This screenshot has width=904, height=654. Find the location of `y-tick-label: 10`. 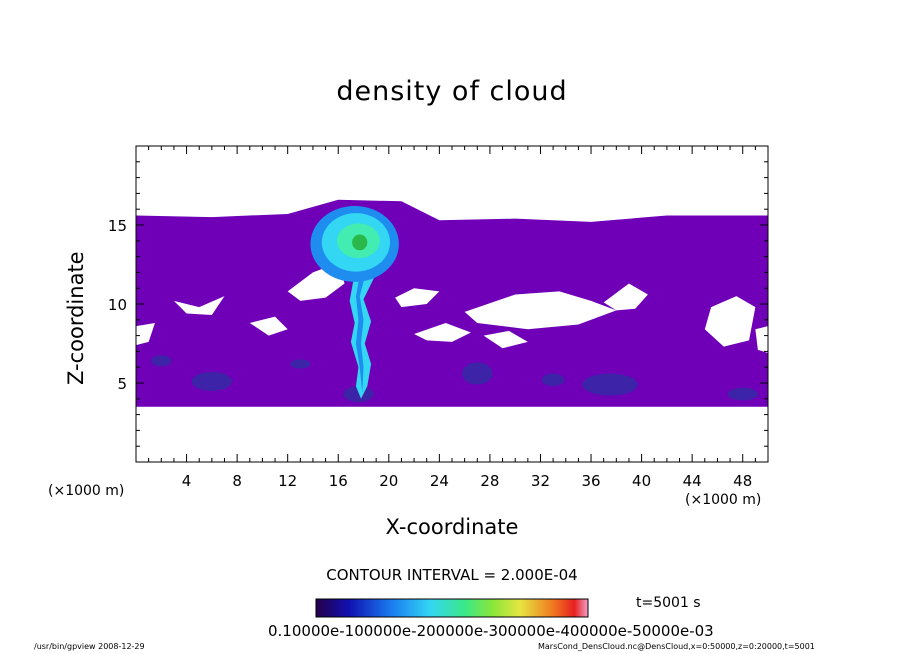

y-tick-label: 10 is located at coordinates (117, 305).